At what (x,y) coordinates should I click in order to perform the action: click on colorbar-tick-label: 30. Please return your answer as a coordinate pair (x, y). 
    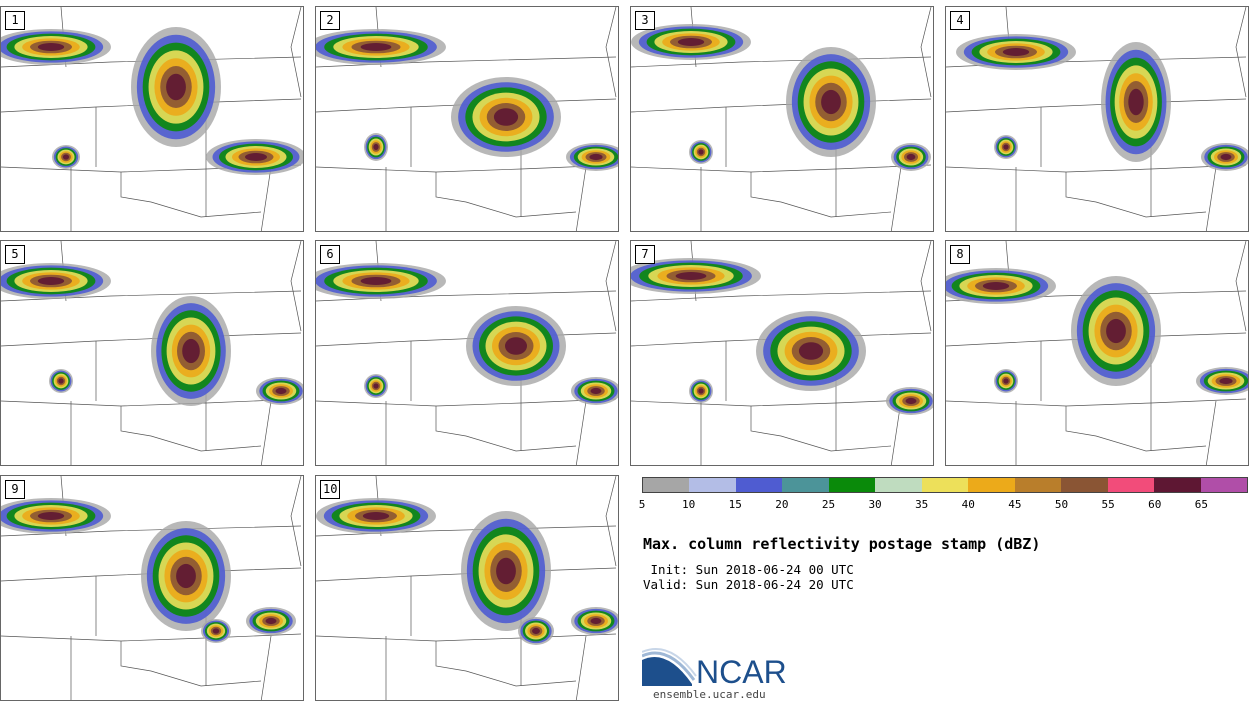
    Looking at the image, I should click on (875, 504).